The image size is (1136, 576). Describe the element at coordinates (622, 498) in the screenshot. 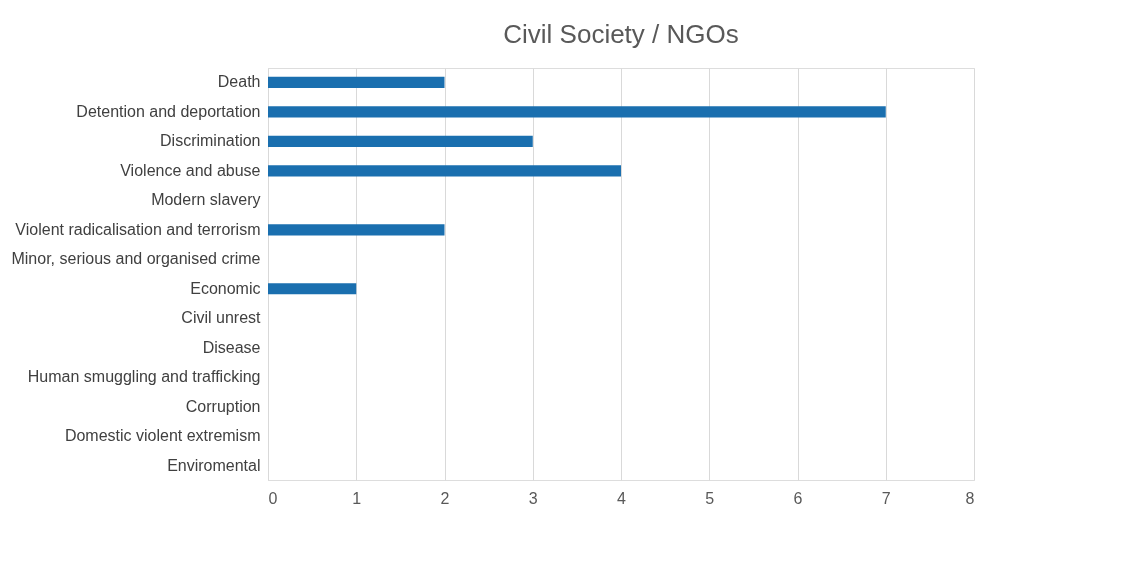

I see `x-tick-label: 4` at that location.